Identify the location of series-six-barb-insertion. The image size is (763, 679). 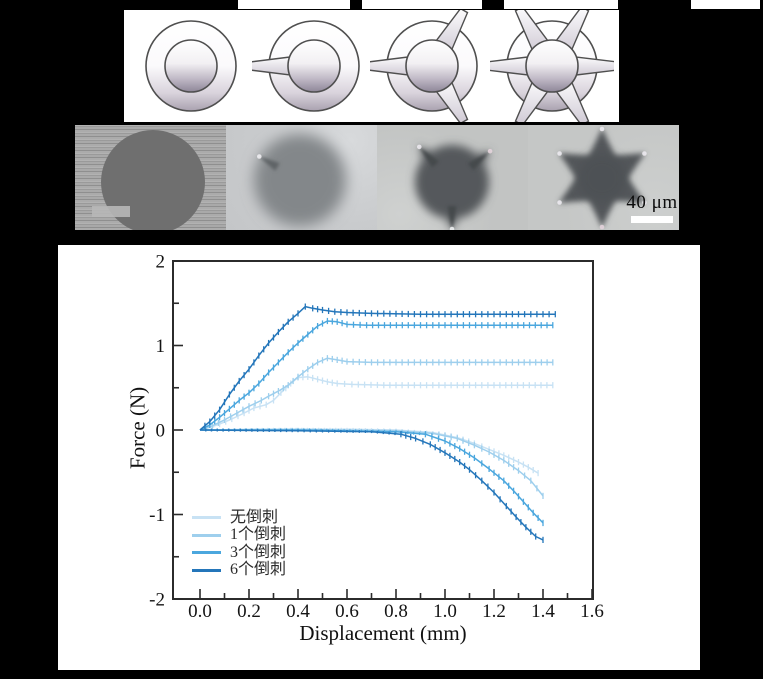
(377, 367).